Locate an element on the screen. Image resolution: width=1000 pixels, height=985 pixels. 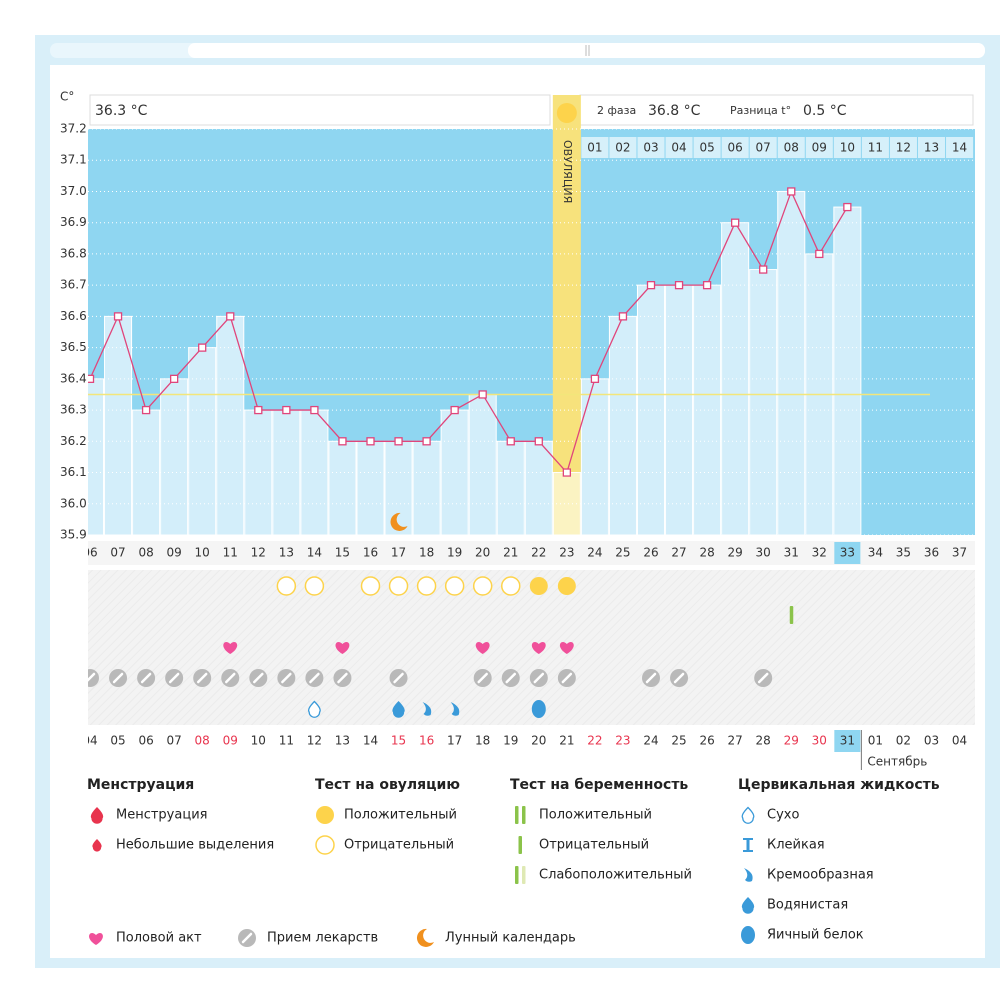
y-tick-label: 36.4 is located at coordinates (73, 378).